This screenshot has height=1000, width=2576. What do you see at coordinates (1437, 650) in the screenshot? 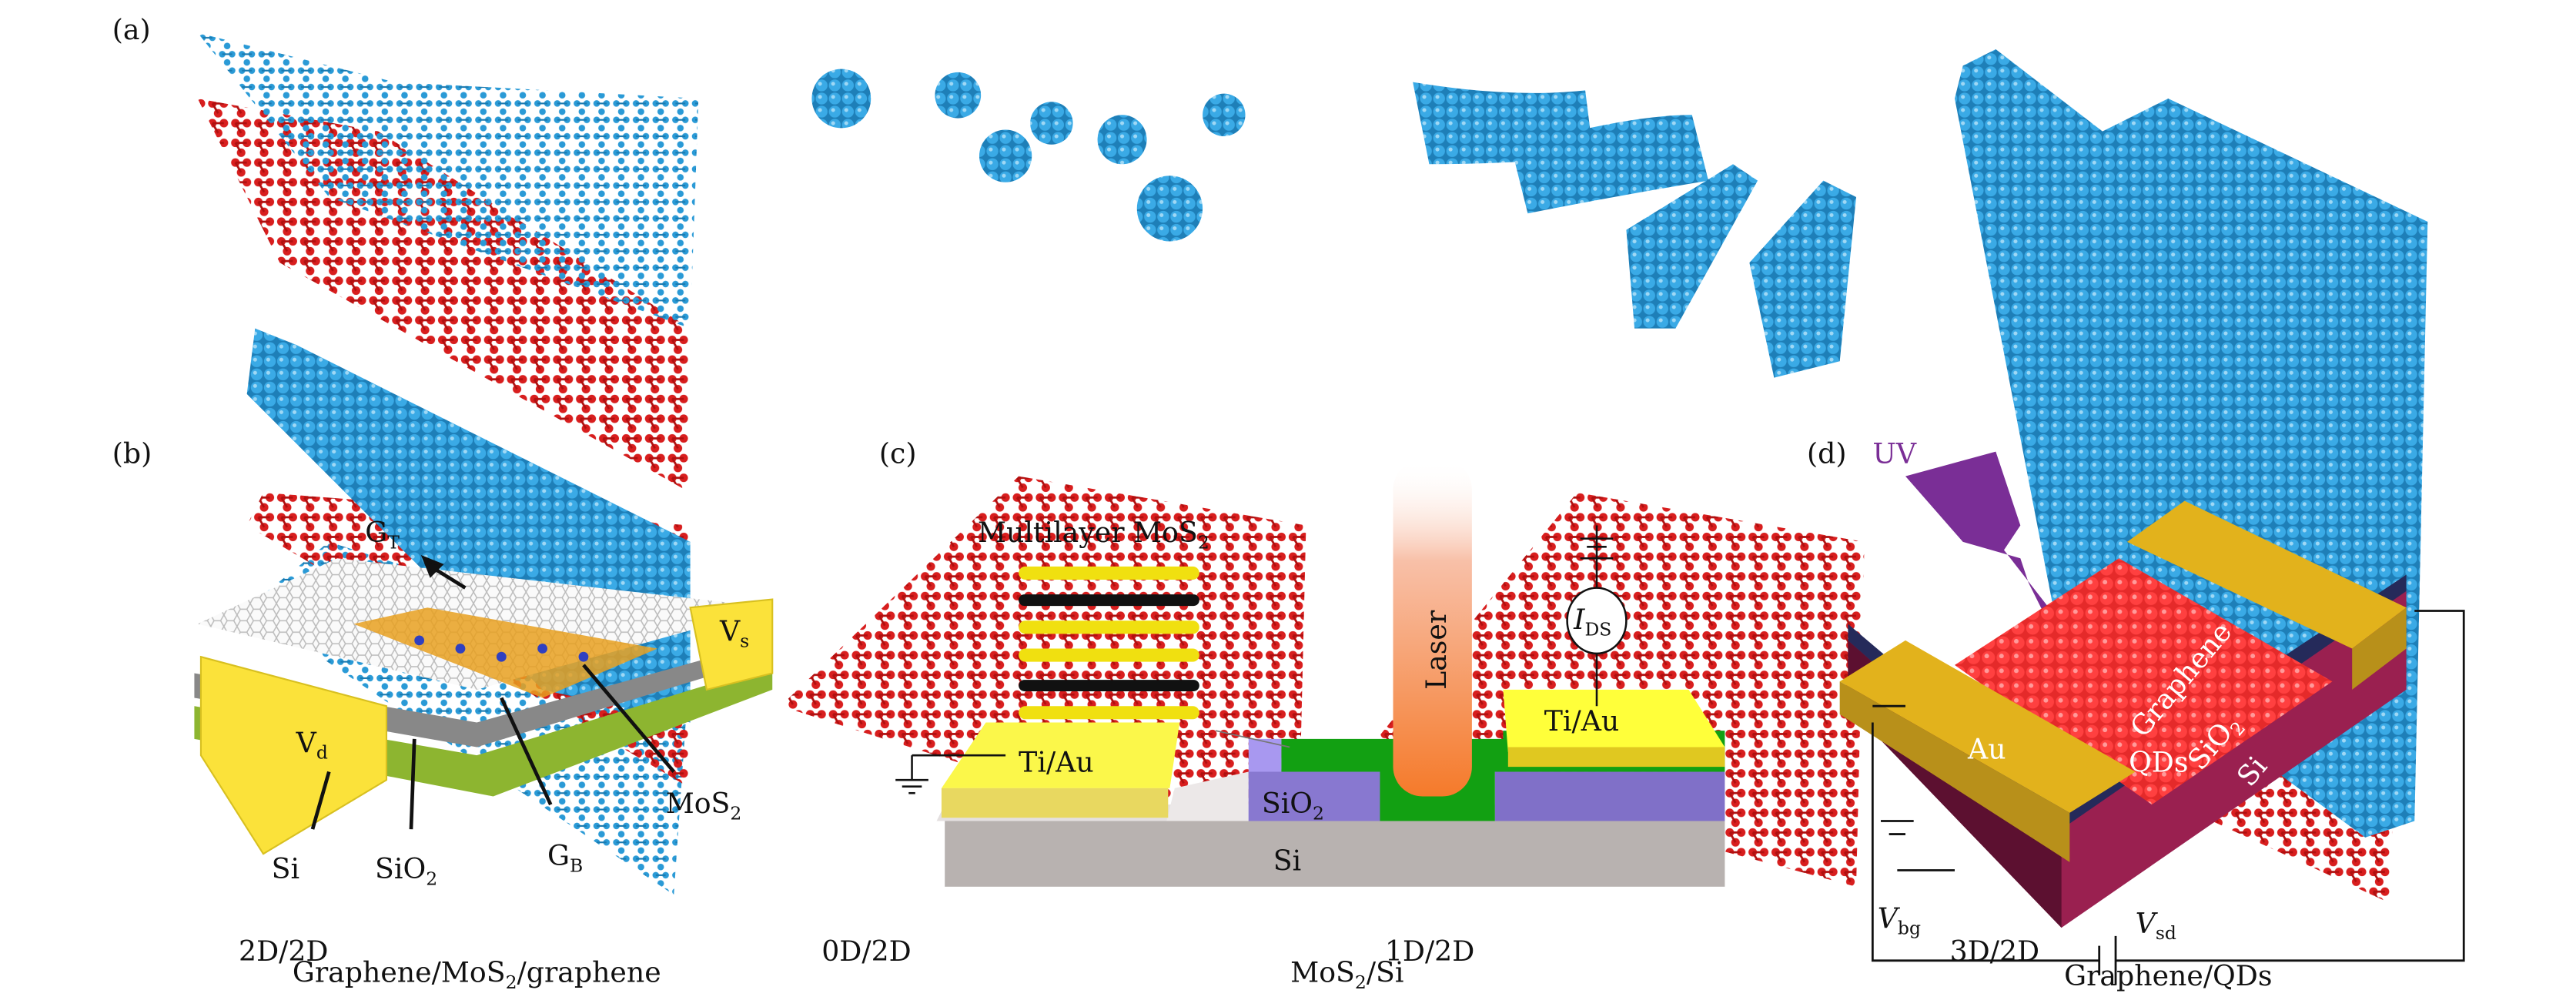
I see `laser-label: Laser` at bounding box center [1437, 650].